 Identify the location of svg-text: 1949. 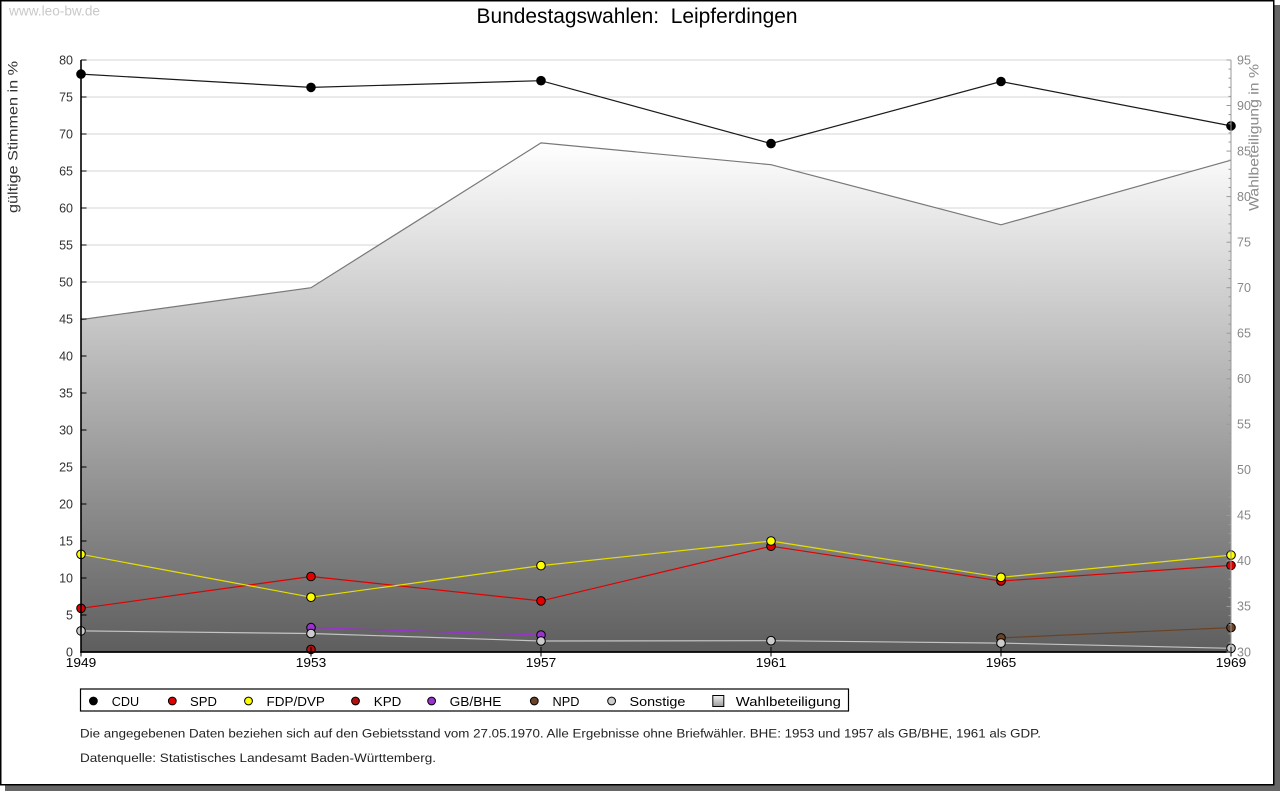
(81, 663).